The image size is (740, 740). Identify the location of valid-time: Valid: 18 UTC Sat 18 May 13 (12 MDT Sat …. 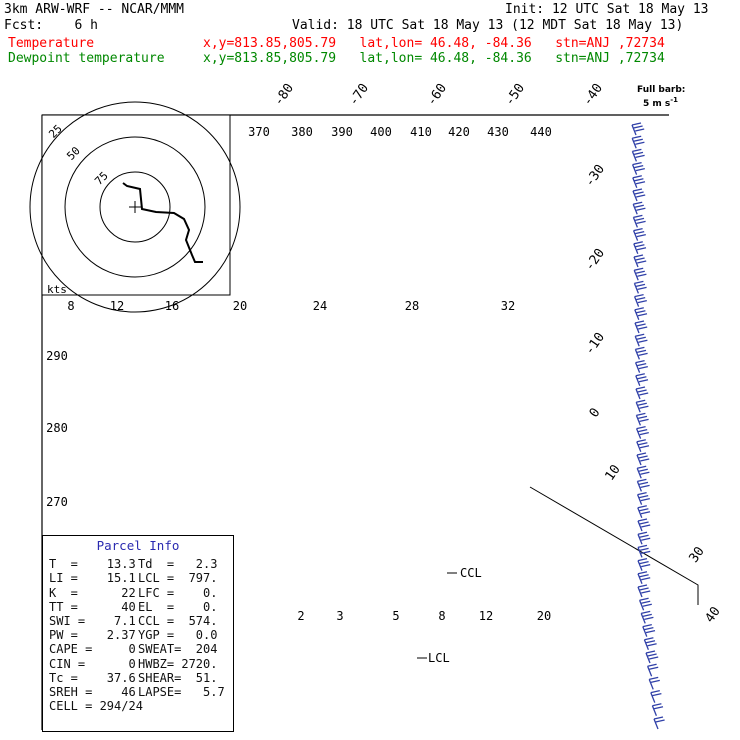
(488, 25).